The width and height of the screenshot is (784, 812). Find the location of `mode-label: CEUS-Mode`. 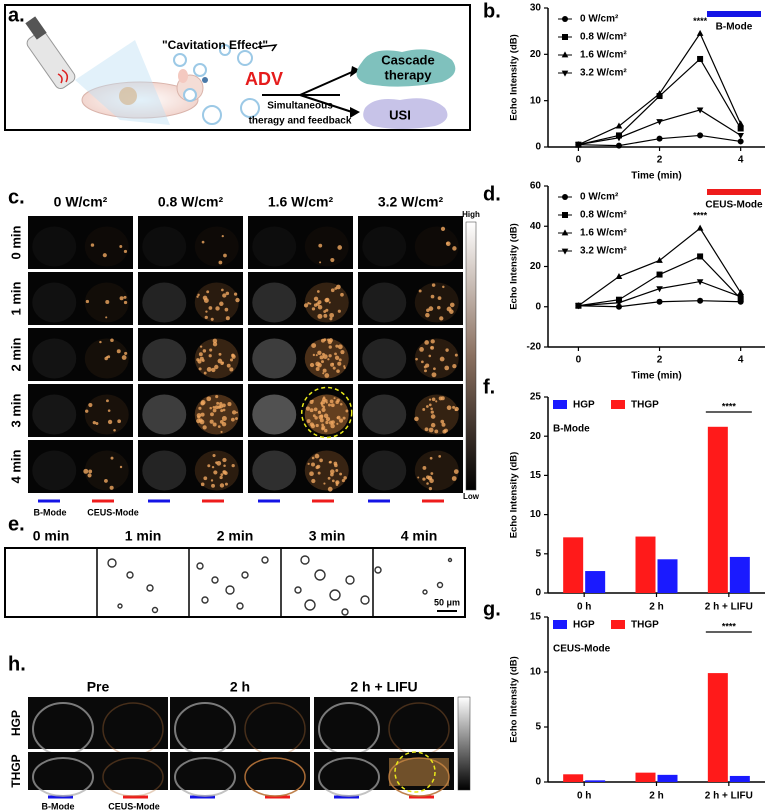

mode-label: CEUS-Mode is located at coordinates (734, 205).